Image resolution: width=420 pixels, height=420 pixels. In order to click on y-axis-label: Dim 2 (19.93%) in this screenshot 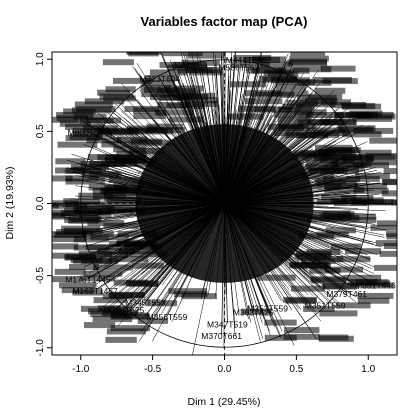, I will do `click(10, 203)`.